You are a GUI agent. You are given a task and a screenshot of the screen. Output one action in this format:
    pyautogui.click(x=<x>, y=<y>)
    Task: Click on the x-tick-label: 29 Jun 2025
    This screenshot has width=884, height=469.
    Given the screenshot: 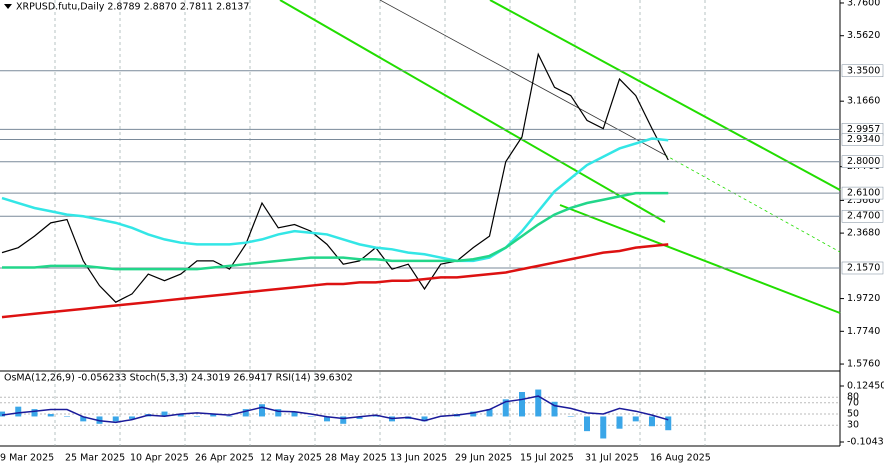 What is the action you would take?
    pyautogui.click(x=483, y=458)
    